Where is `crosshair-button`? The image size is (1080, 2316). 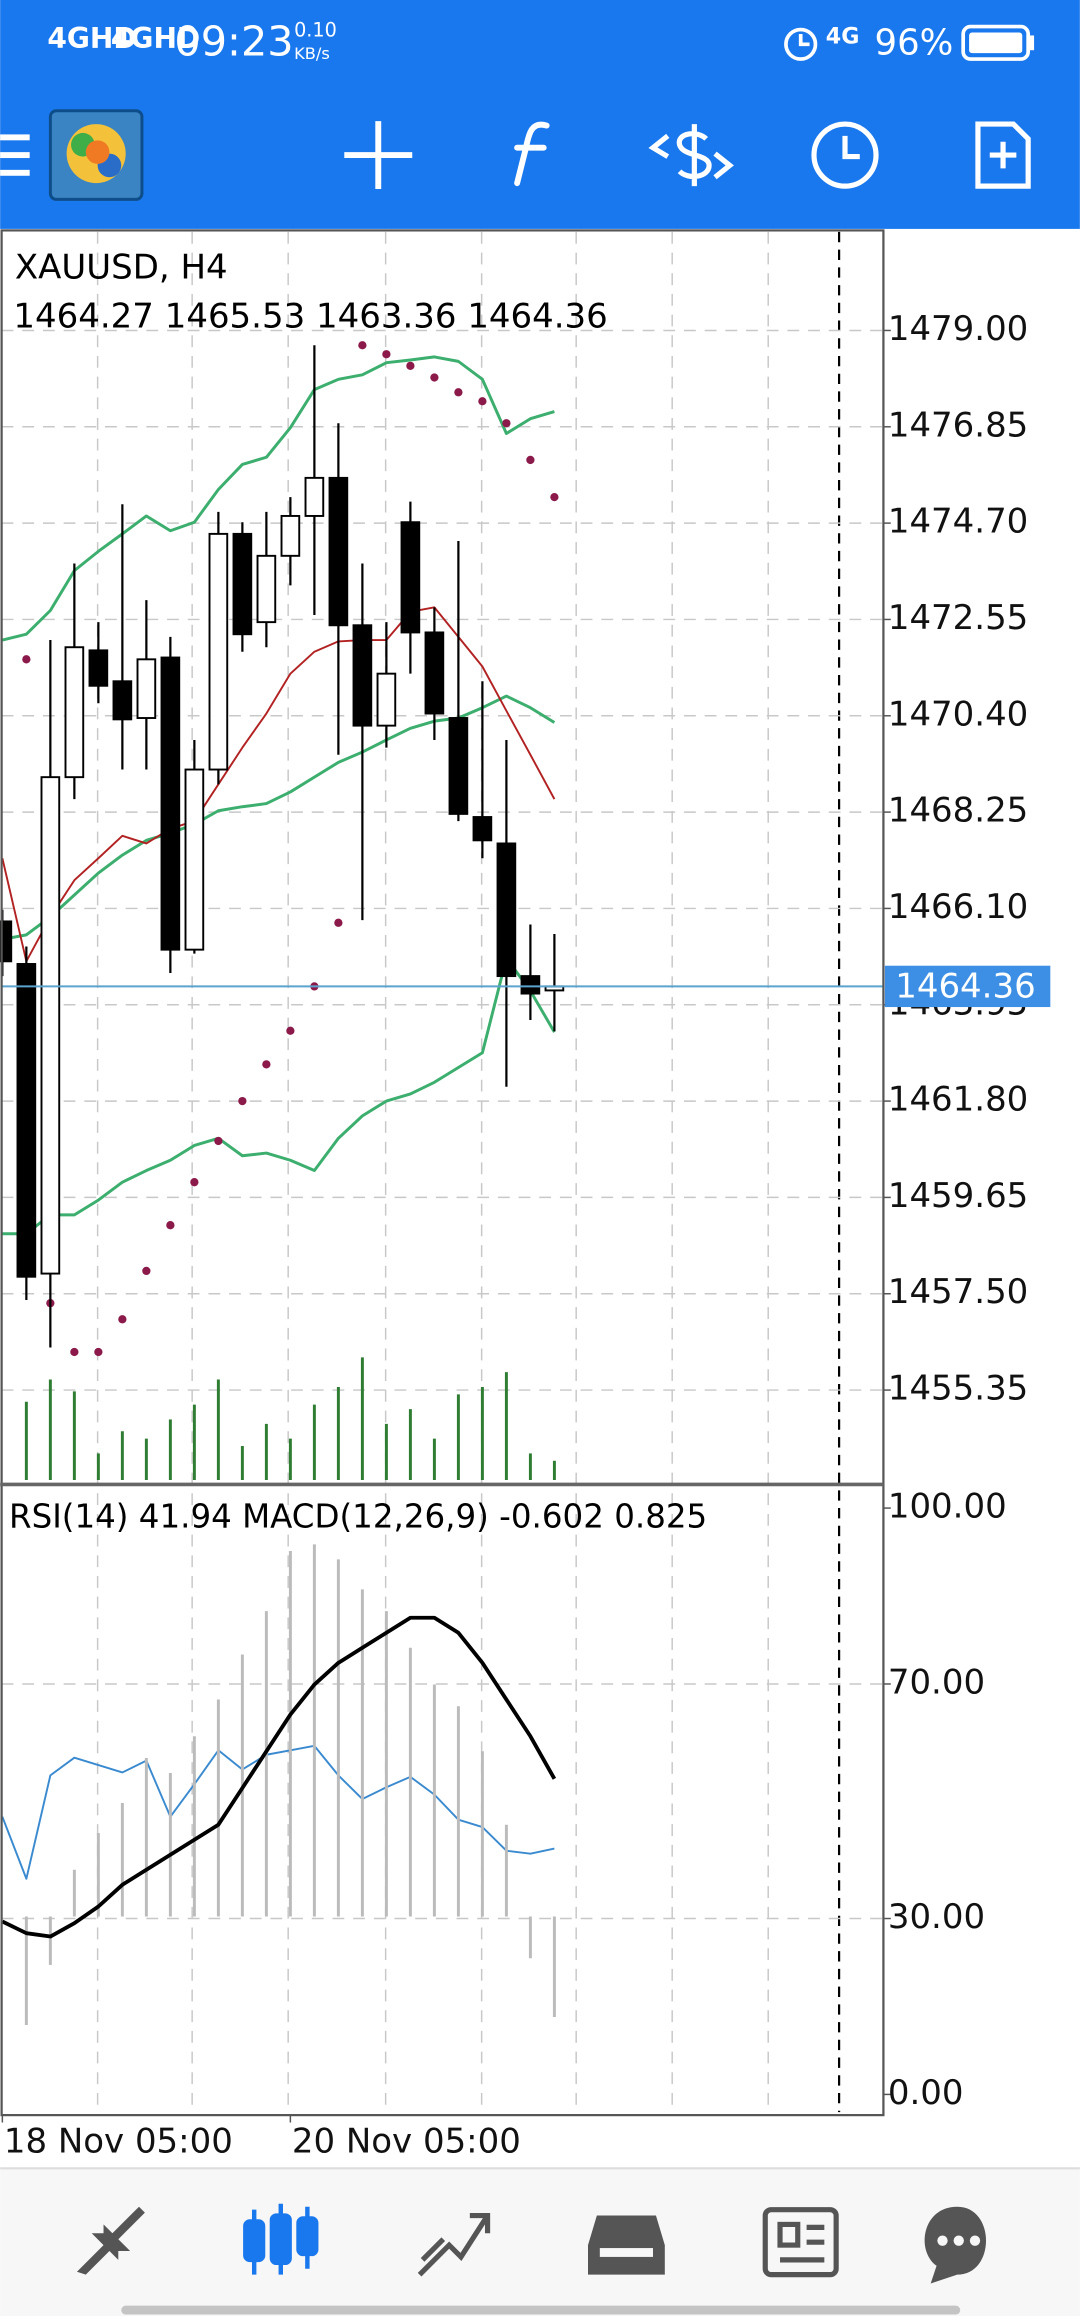 crosshair-button is located at coordinates (378, 155).